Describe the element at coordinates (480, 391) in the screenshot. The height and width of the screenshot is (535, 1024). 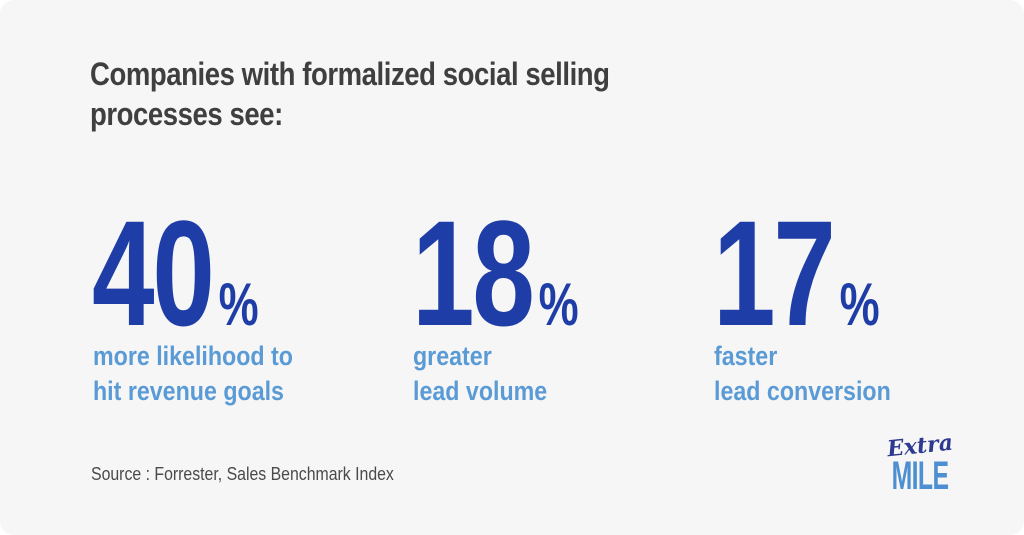
I see `stat-label-line-2: lead volume` at that location.